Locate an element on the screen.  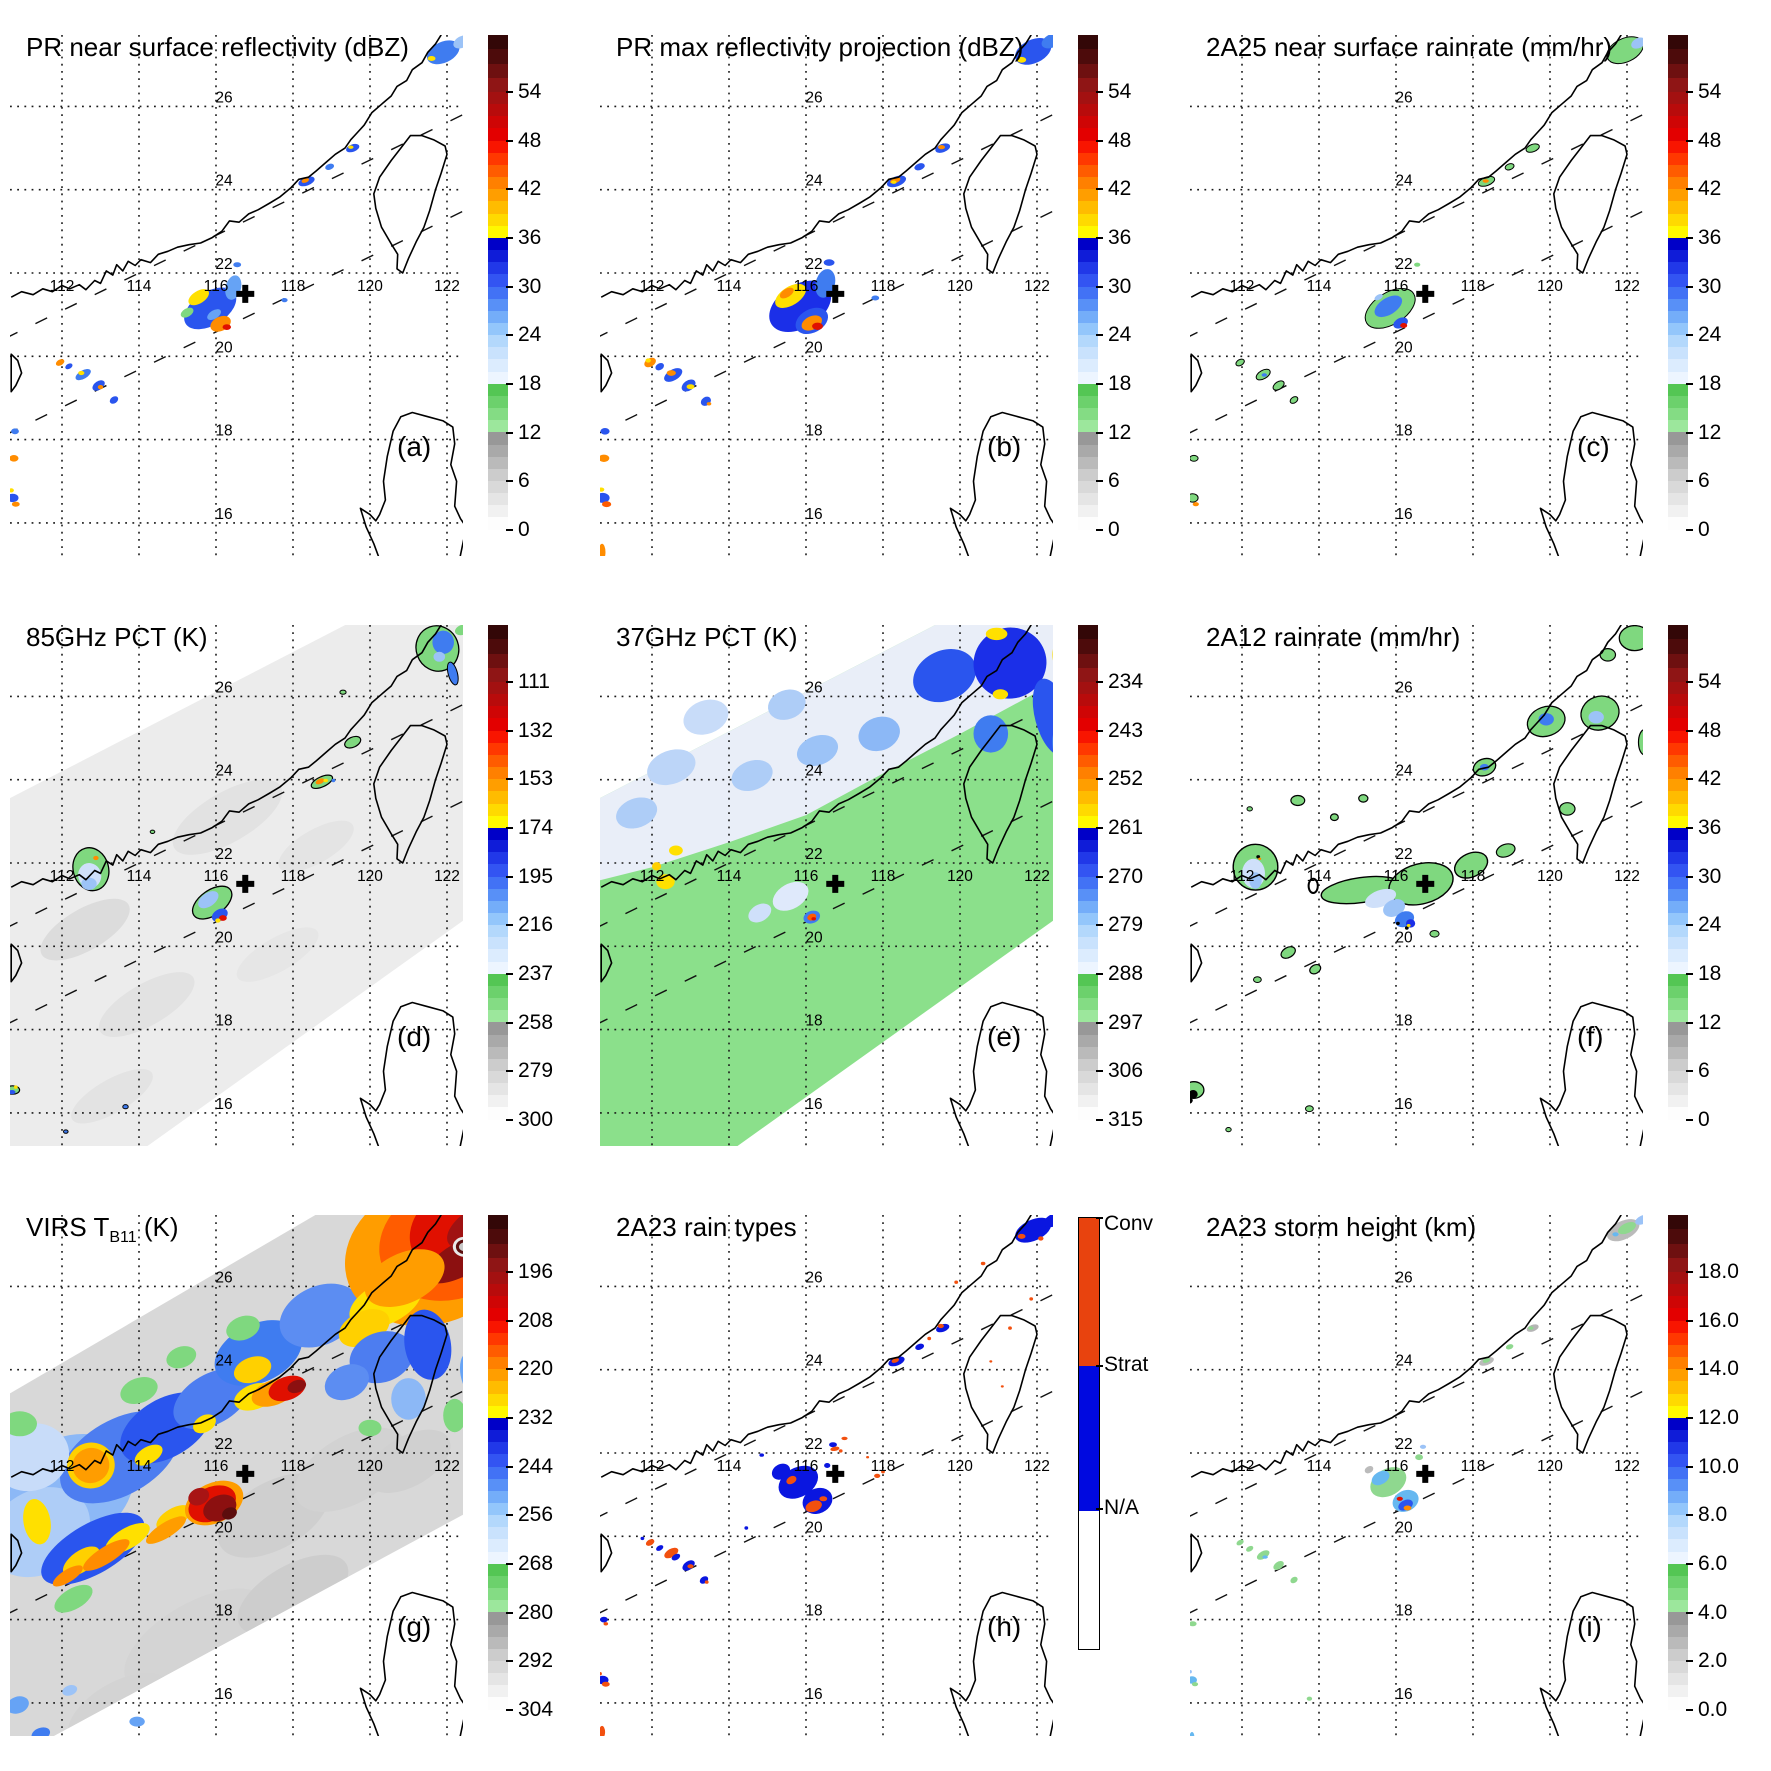
lat-label: 24 is located at coordinates (814, 1361).